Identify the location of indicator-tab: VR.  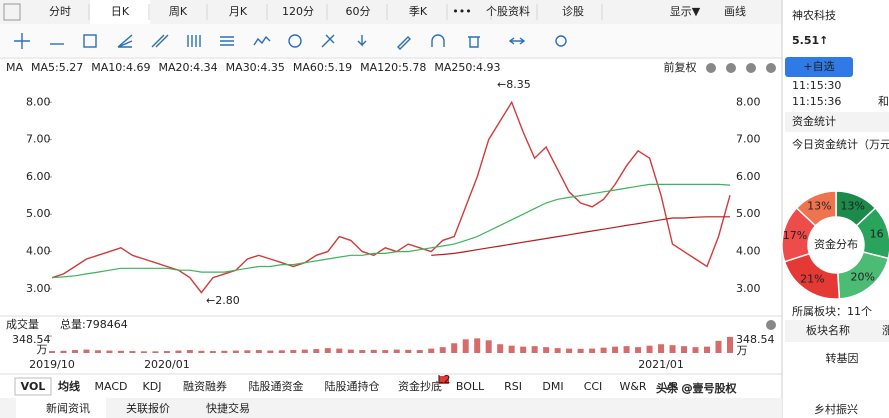
(671, 386).